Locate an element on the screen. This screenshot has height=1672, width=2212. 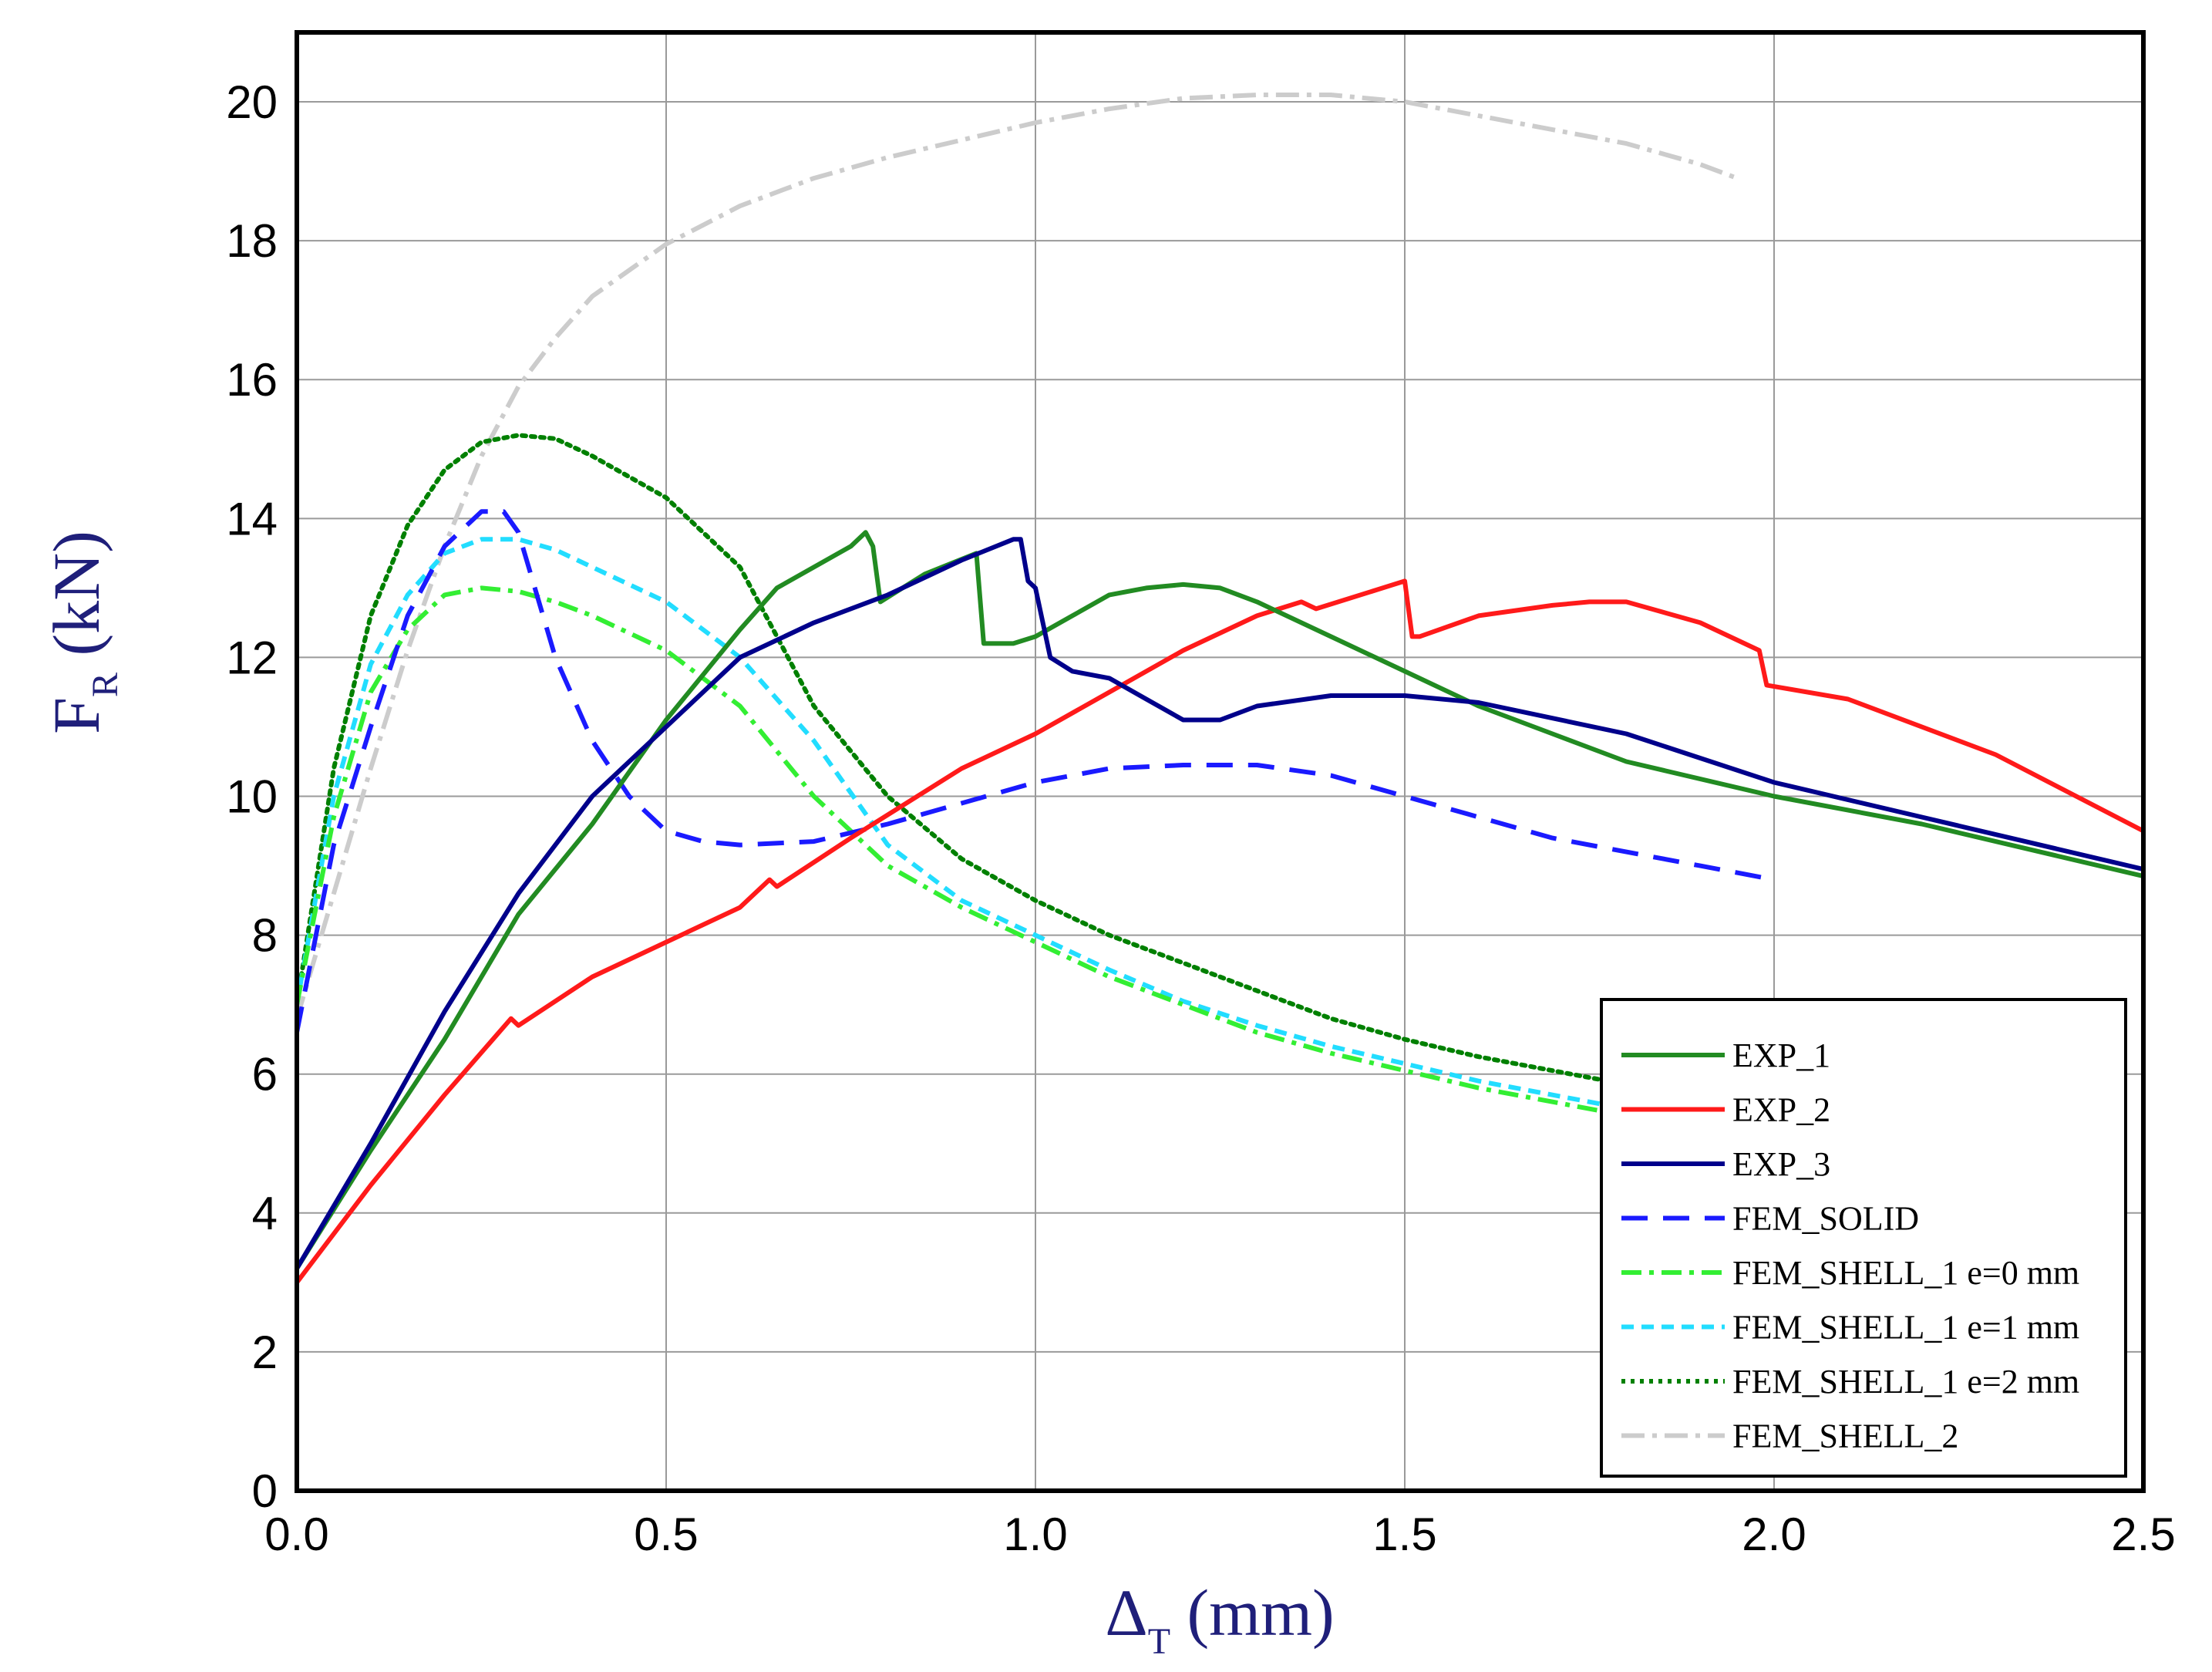
x-tick-label: 1.5 is located at coordinates (1404, 1534).